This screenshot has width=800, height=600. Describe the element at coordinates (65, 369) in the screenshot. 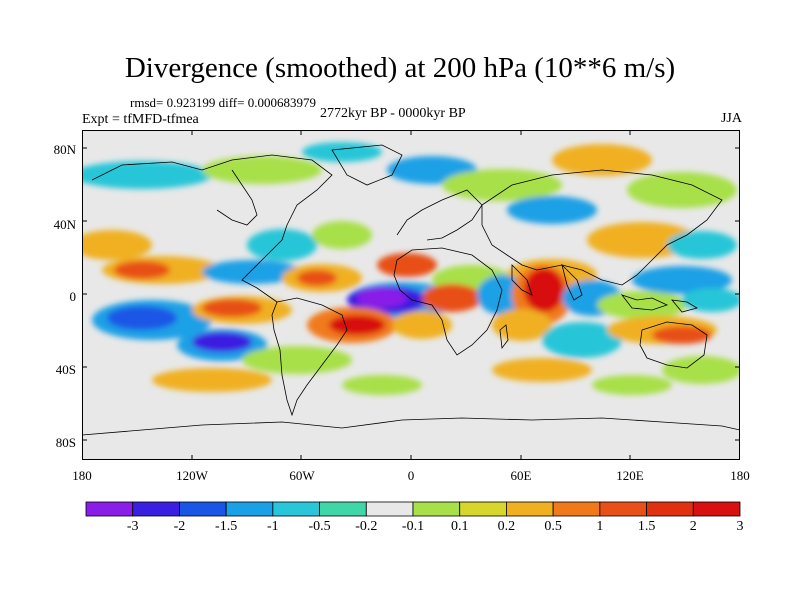

I see `lat-tick-40s: 40S` at that location.